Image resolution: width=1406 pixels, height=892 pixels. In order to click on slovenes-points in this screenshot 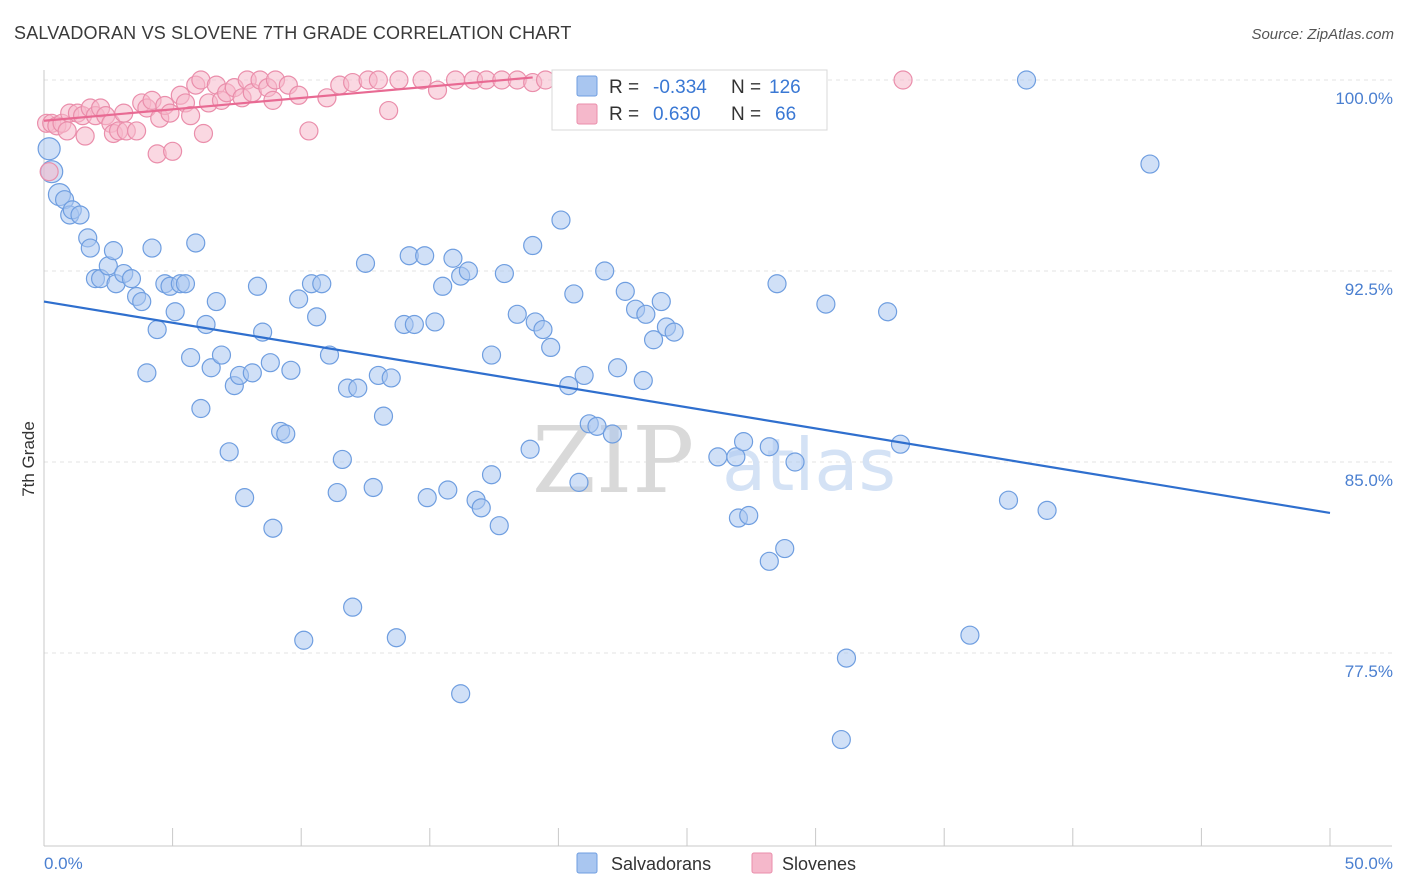, I will do `click(474, 126)`.